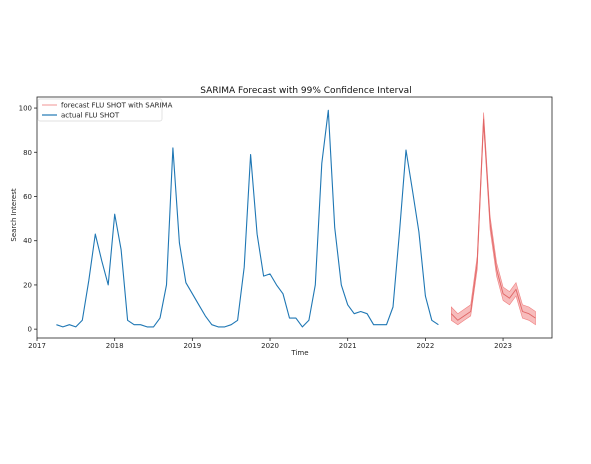 This screenshot has width=591, height=464. I want to click on x-axis-ticks: 2017 2018 2019 2020 2021 2022 2023, so click(270, 344).